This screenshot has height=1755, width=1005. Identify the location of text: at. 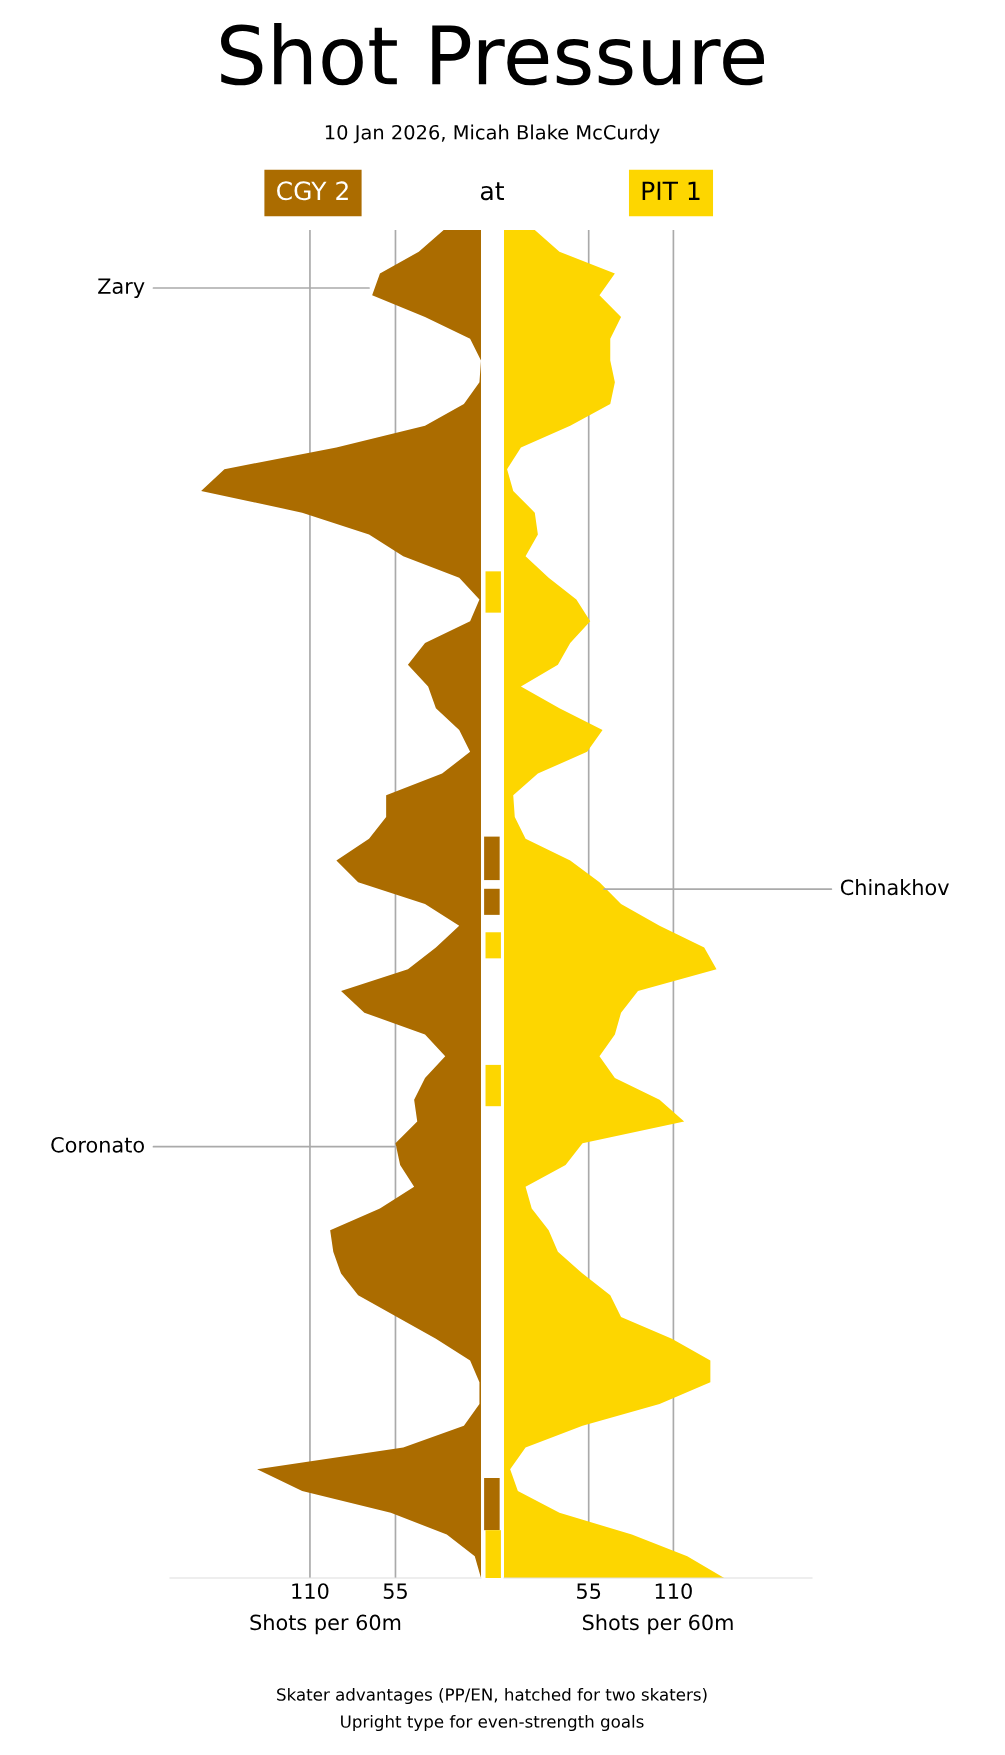
(492, 191).